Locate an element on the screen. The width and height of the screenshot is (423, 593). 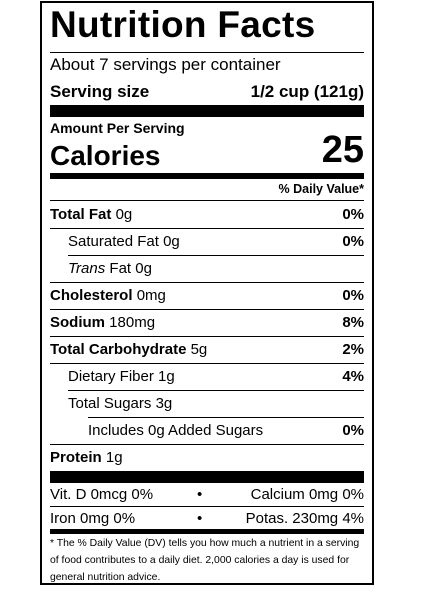
nutrient-label: Total Carbohydrate is located at coordinates (118, 349).